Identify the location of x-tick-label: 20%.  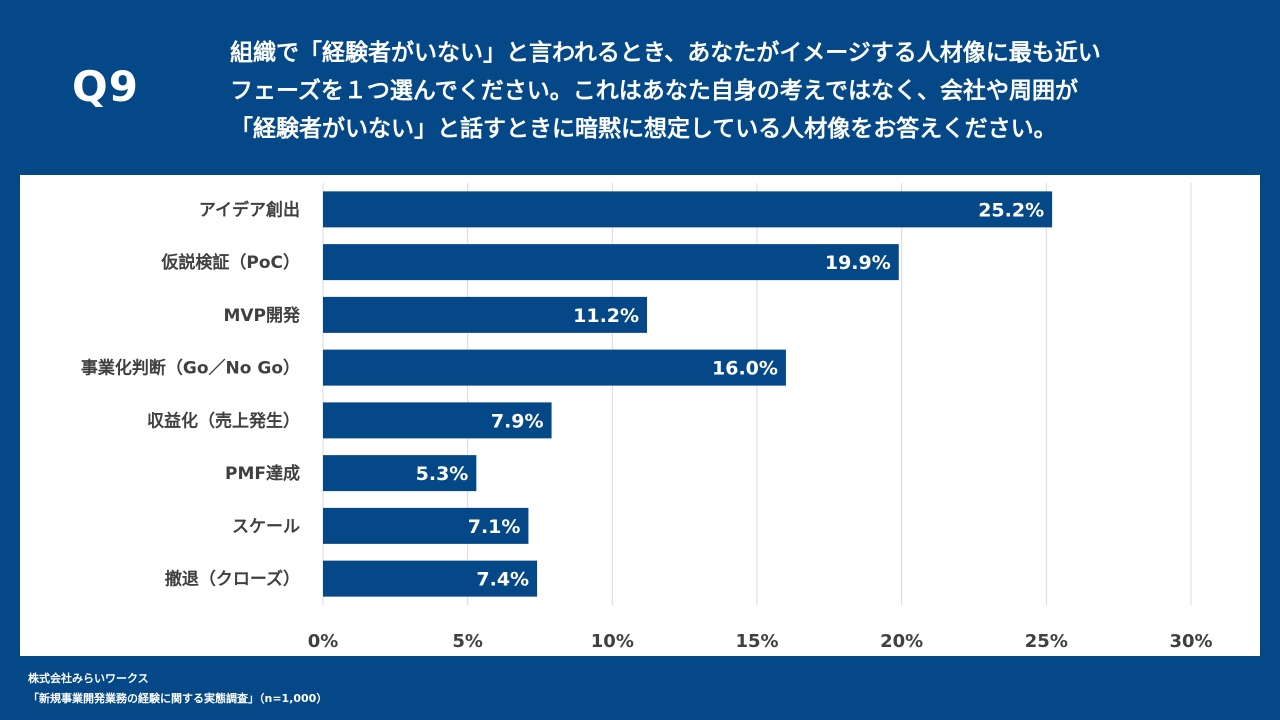
(901, 641).